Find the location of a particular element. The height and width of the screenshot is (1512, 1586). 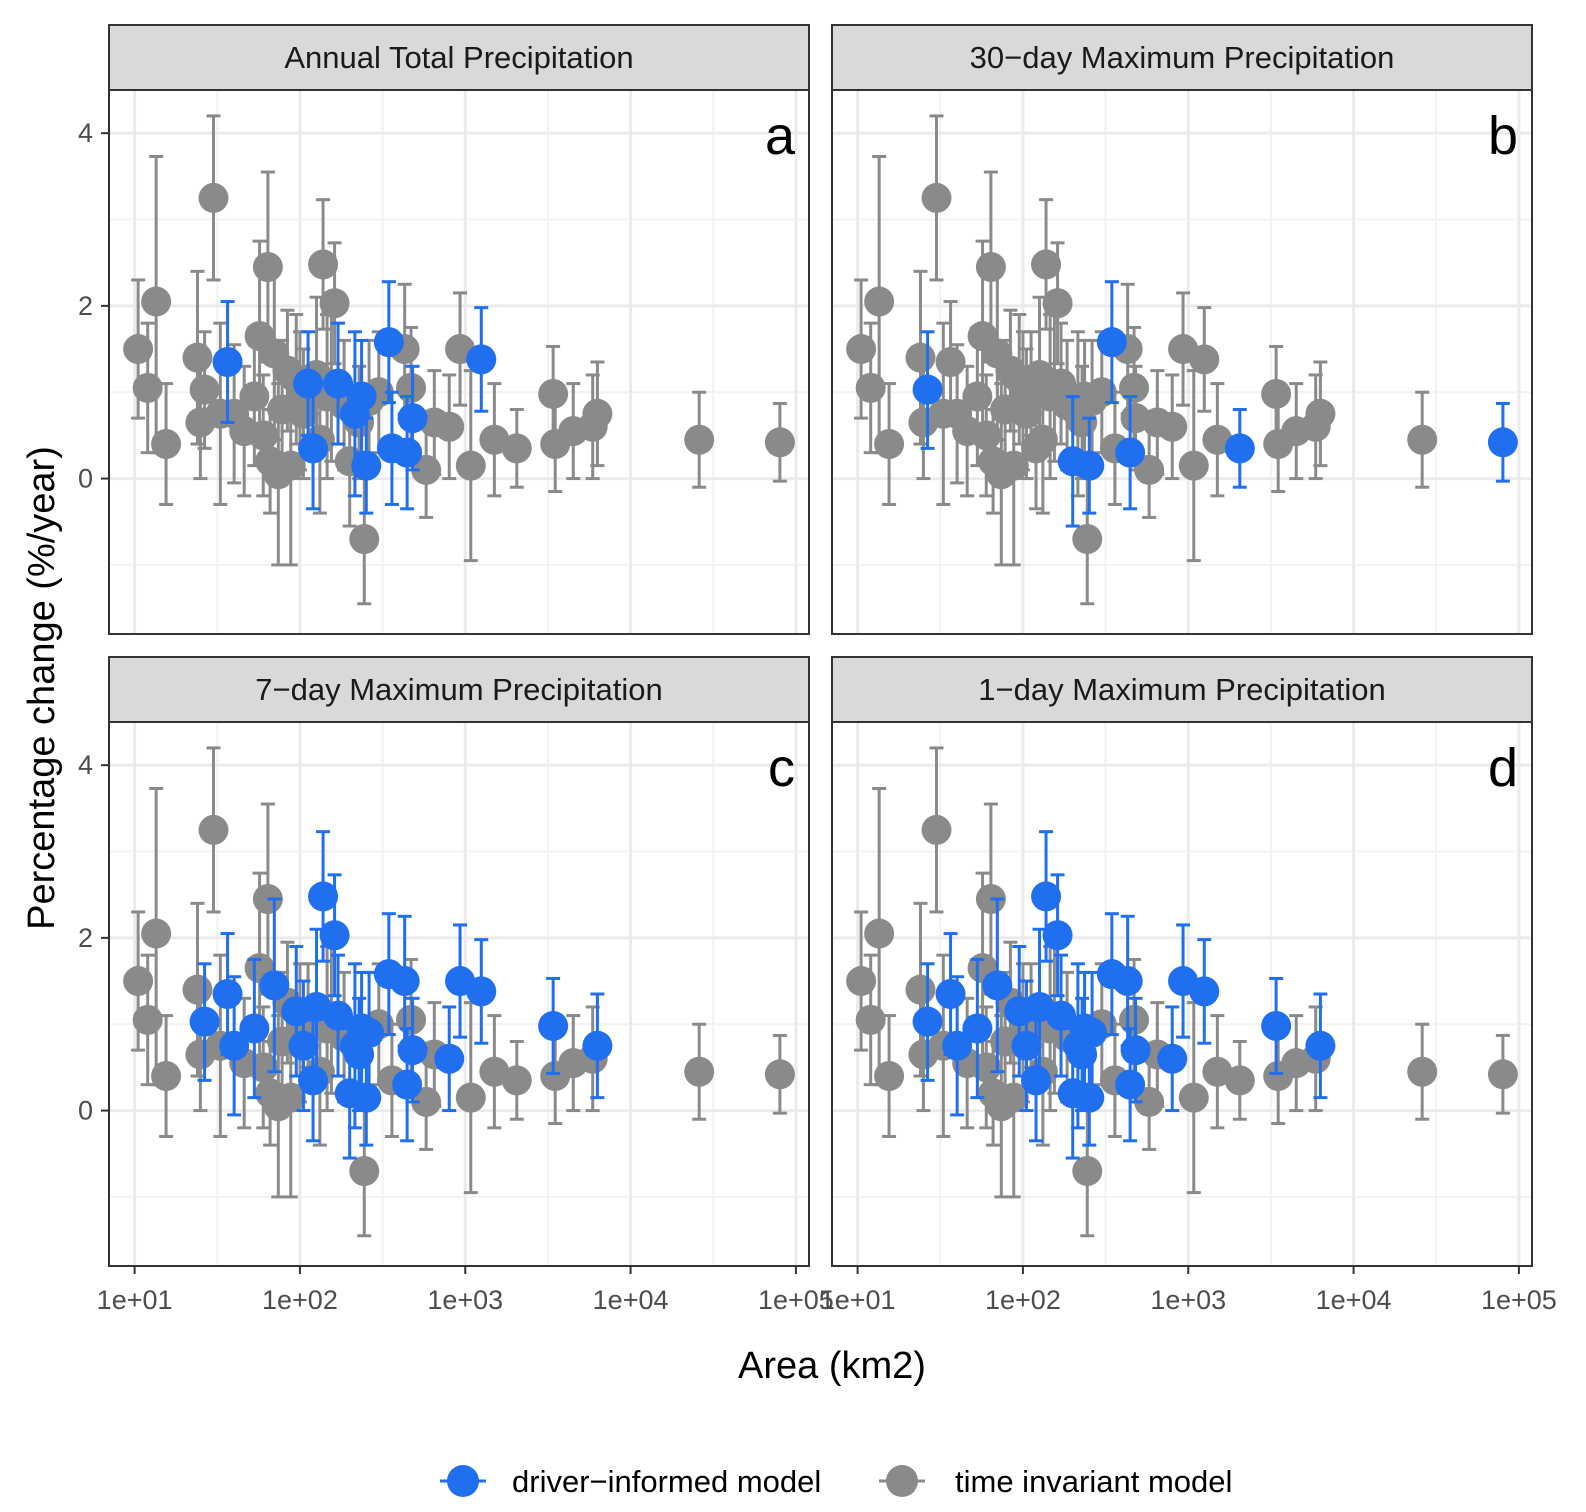

y-tick-label: 0 is located at coordinates (85, 479).